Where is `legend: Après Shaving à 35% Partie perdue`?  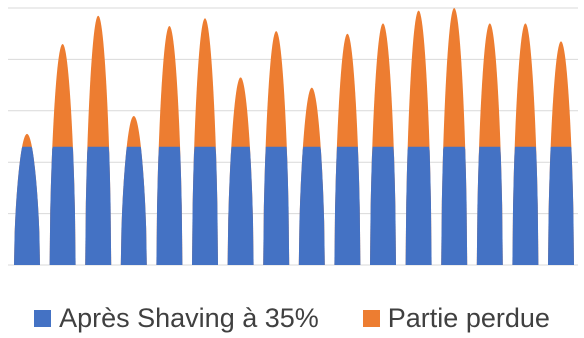
legend: Après Shaving à 35% Partie perdue is located at coordinates (292, 318).